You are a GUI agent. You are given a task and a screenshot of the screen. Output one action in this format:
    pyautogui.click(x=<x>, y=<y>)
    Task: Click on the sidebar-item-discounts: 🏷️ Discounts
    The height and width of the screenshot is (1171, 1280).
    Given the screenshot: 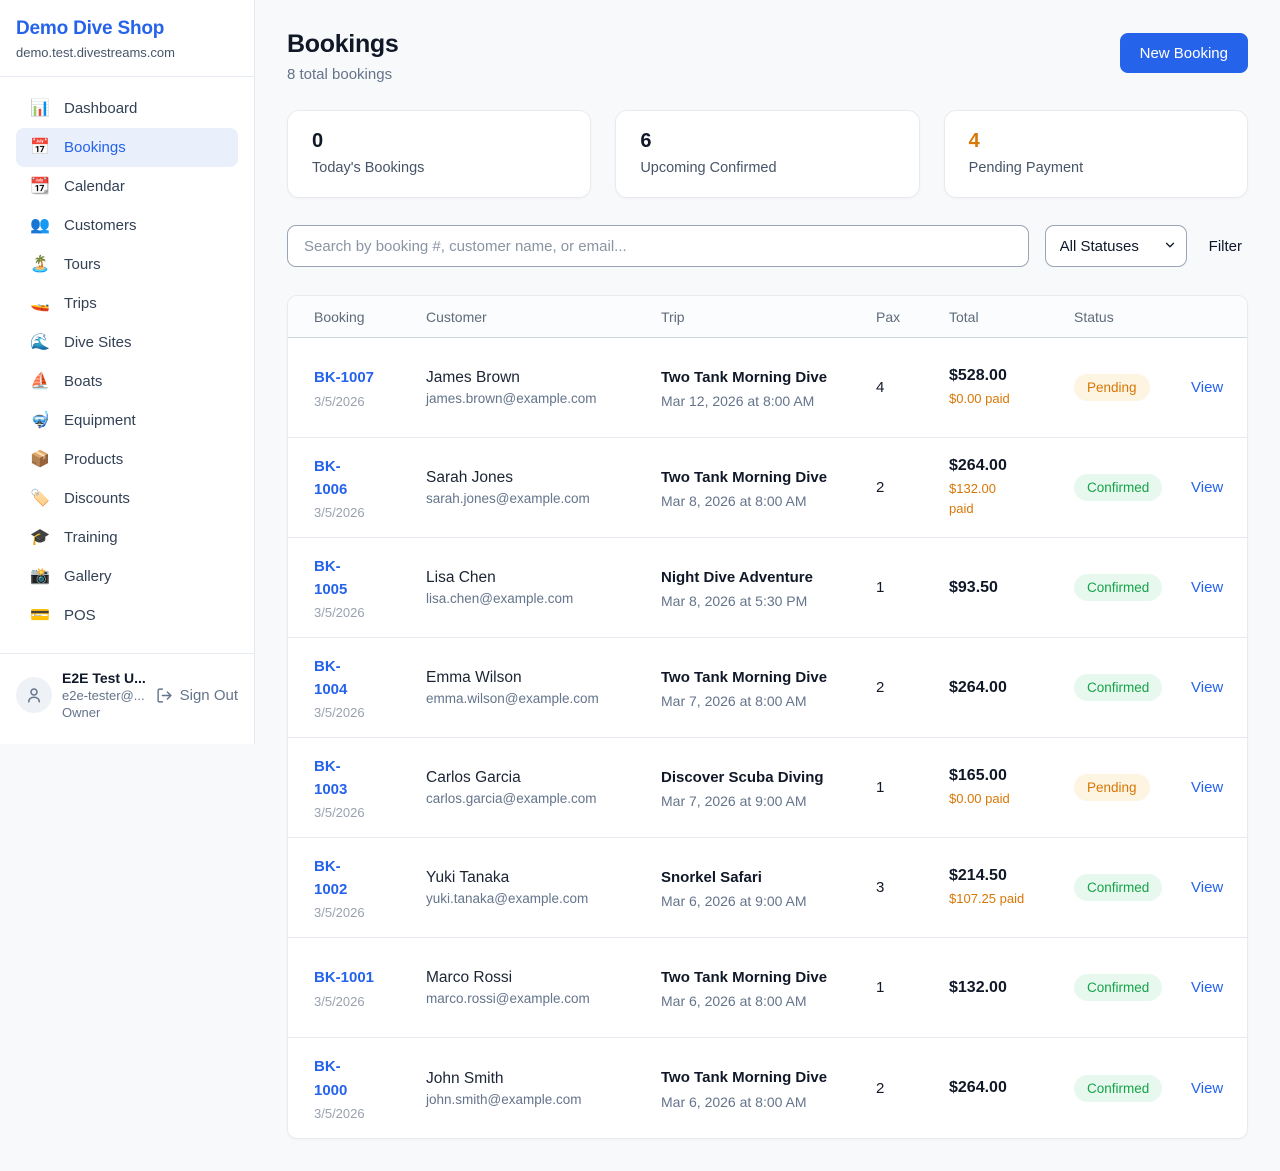 What is the action you would take?
    pyautogui.click(x=127, y=498)
    